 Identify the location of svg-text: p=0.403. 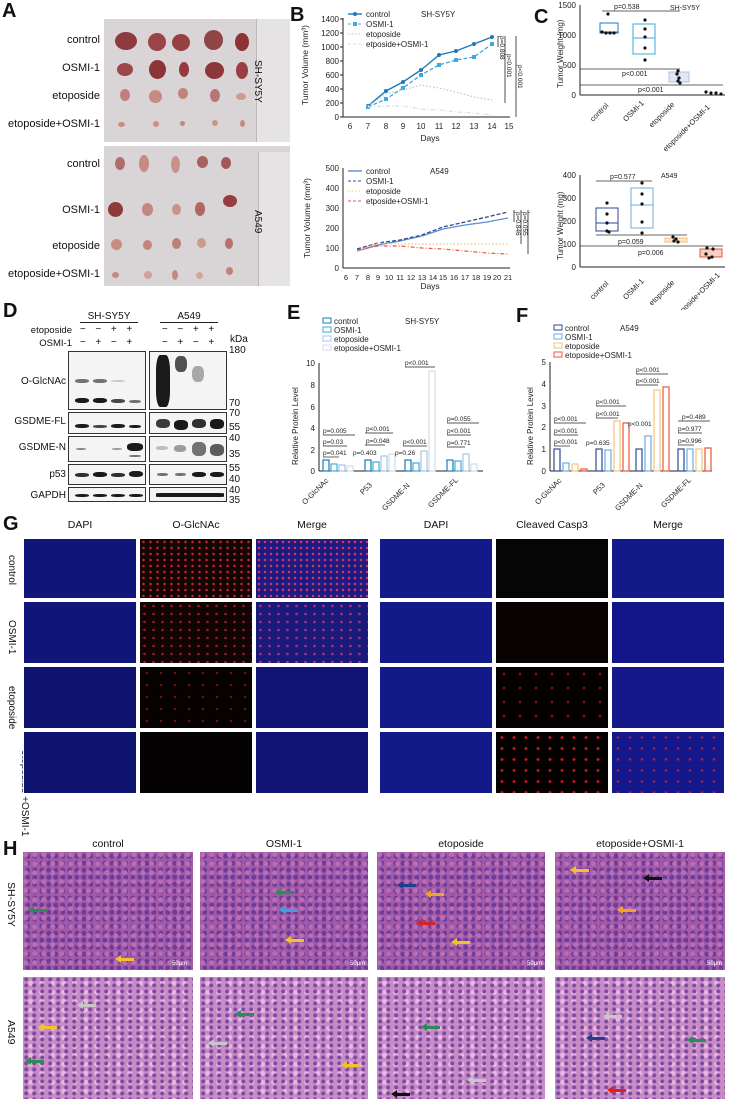
(365, 453).